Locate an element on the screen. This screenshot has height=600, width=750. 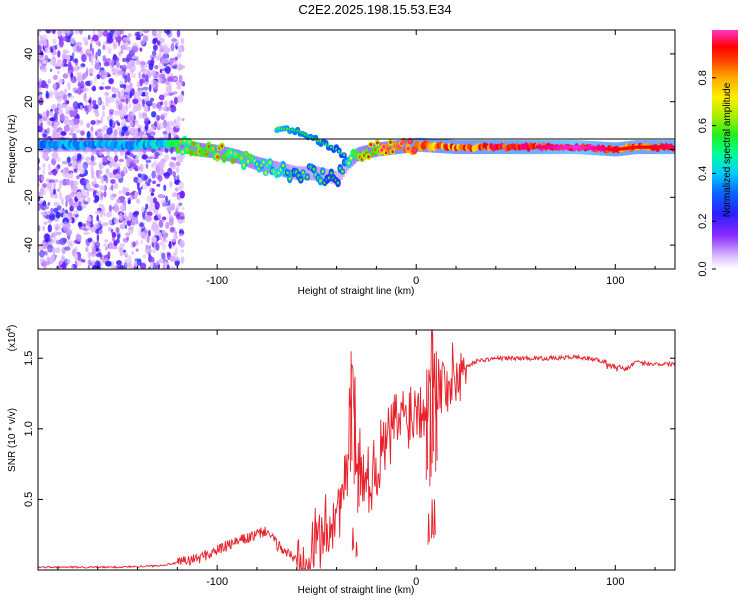
spectrogram-x-tick-label: -100 is located at coordinates (217, 281).